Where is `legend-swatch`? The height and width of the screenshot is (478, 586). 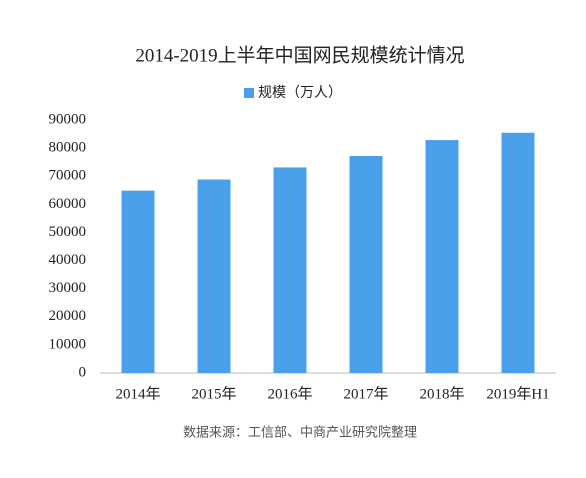
legend-swatch is located at coordinates (249, 93).